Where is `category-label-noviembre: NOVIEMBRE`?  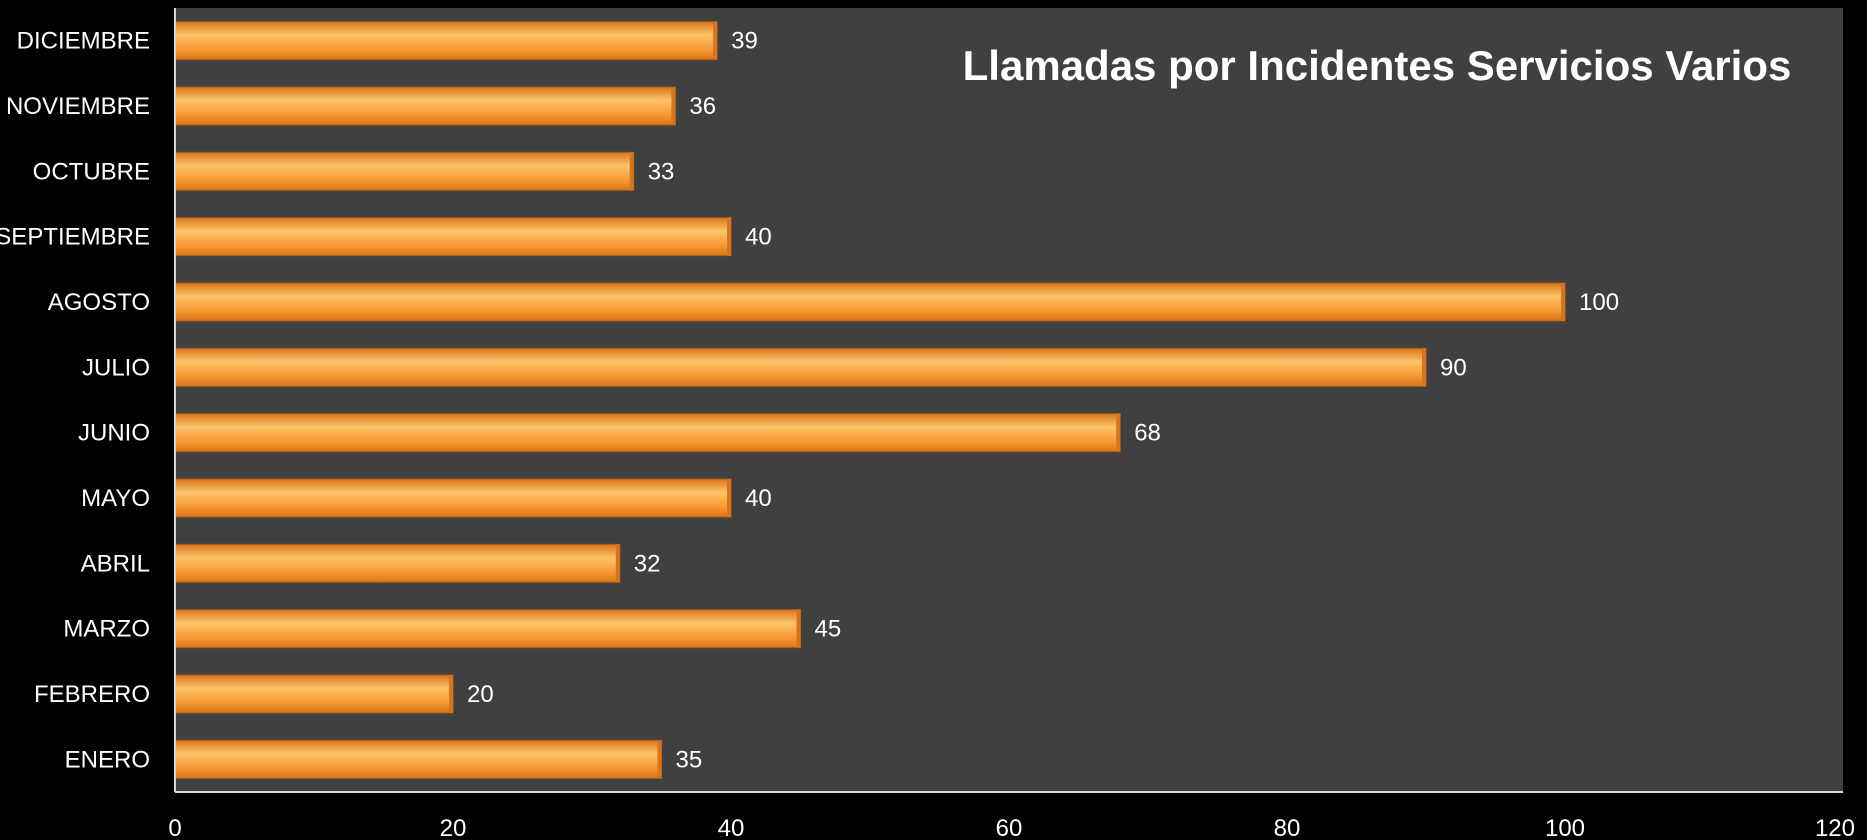 category-label-noviembre: NOVIEMBRE is located at coordinates (78, 106).